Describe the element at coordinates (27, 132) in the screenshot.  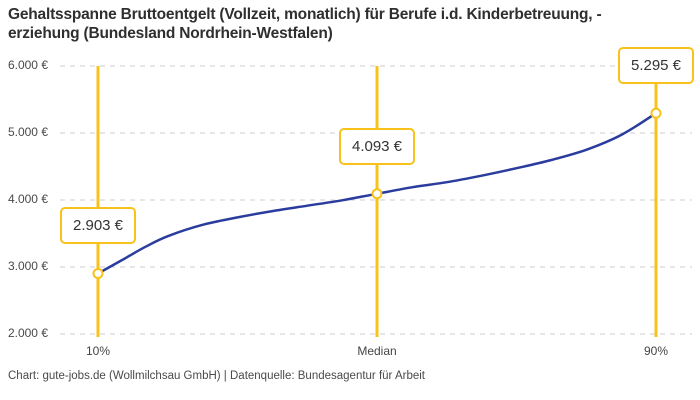
I see `y-axis-label-5000: 5.000 €` at that location.